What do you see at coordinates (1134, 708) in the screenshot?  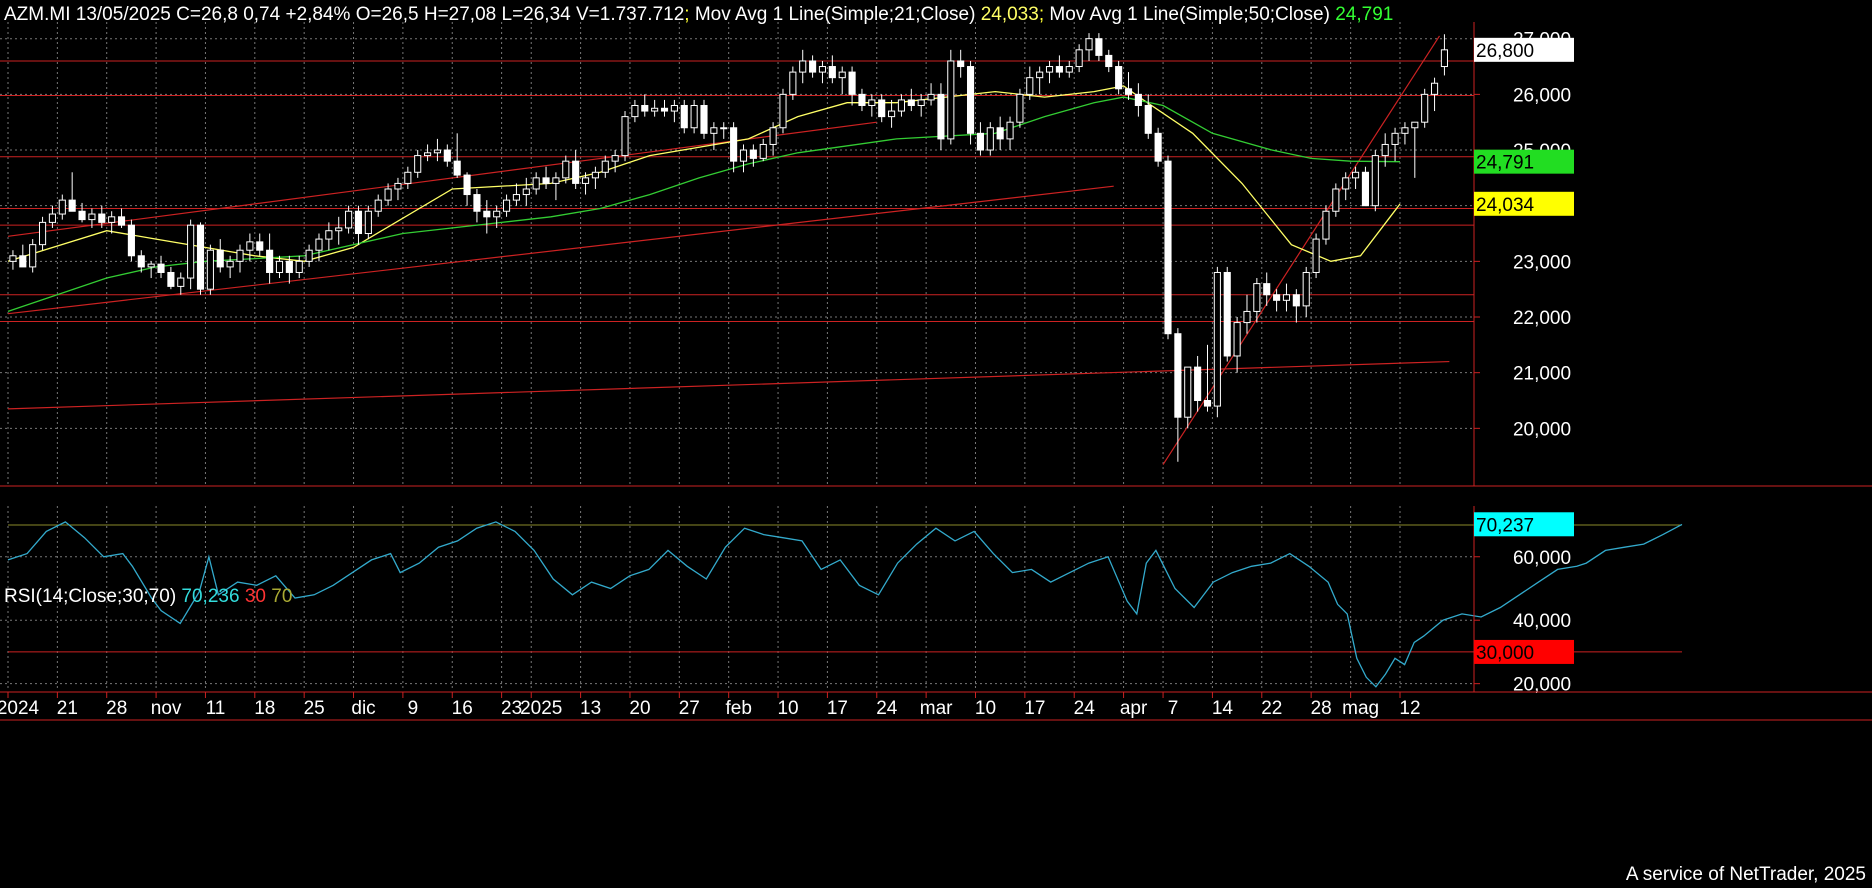 I see `x-tick-label: apr` at bounding box center [1134, 708].